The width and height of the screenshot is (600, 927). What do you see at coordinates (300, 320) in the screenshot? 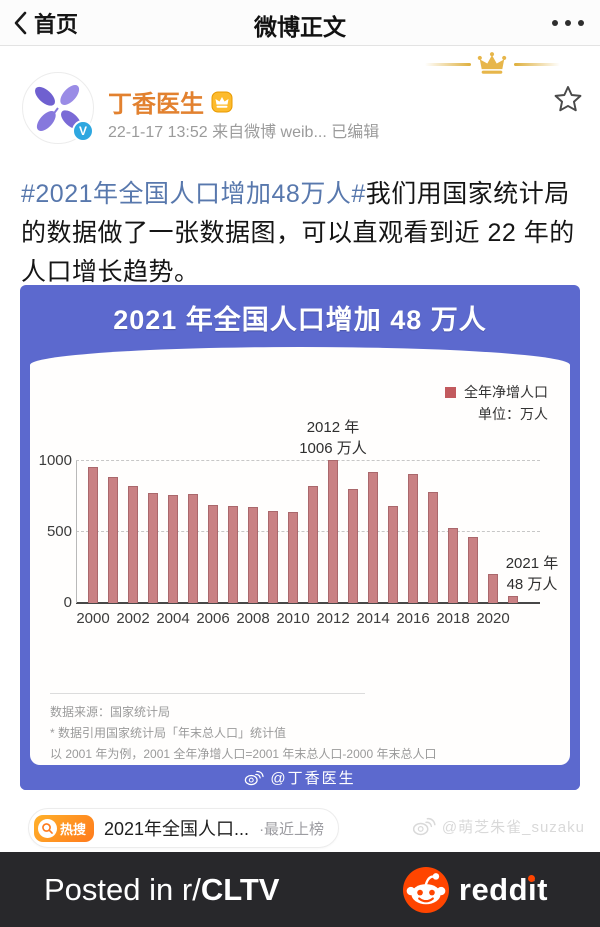
I see `chart-title: 2021 年全国人口增加 48 万人` at bounding box center [300, 320].